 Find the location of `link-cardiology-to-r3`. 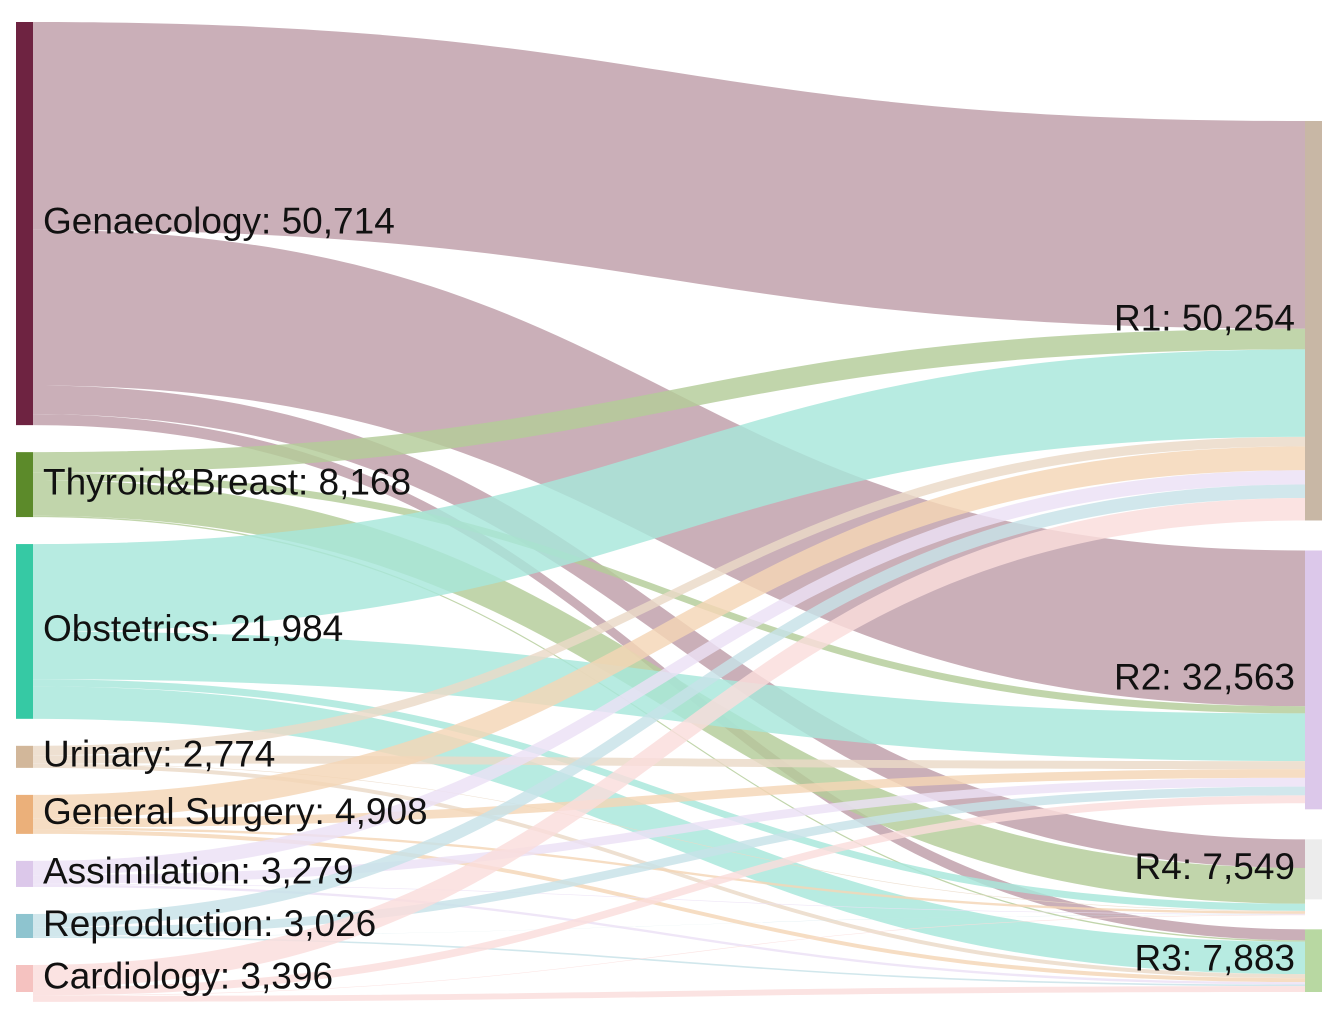

link-cardiology-to-r3 is located at coordinates (669, 994).